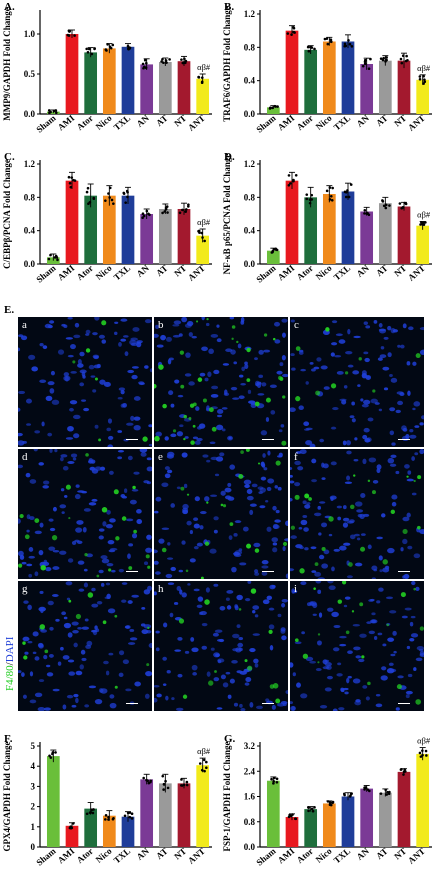  I want to click on bar-txl, so click(348, 821).